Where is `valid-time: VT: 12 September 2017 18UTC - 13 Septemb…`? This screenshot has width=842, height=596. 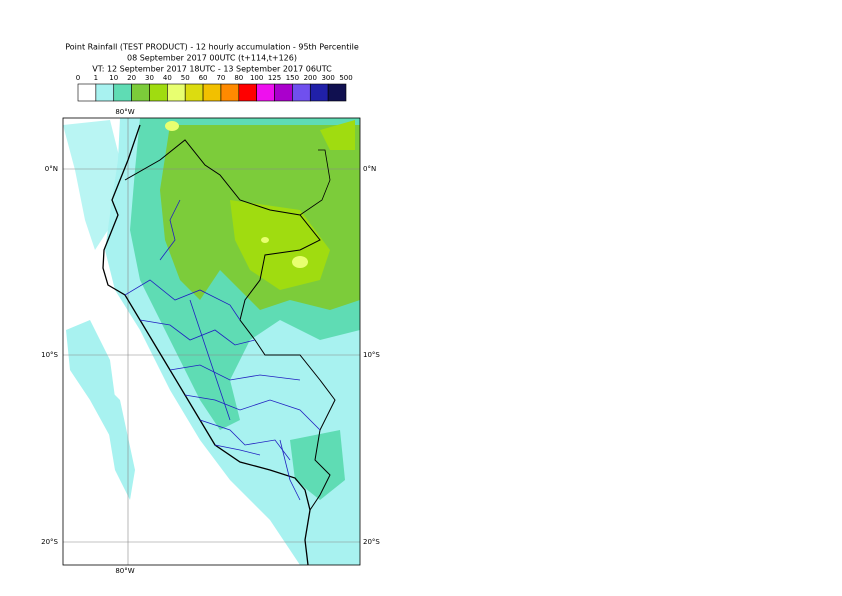 valid-time: VT: 12 September 2017 18UTC - 13 Septemb… is located at coordinates (212, 69).